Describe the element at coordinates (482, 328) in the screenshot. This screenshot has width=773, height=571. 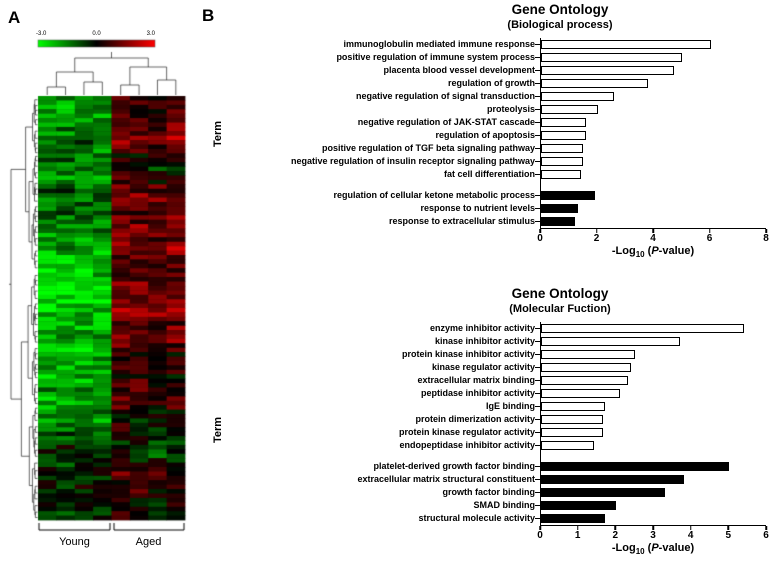
I see `bar-label: enzyme inhibitor activity` at that location.